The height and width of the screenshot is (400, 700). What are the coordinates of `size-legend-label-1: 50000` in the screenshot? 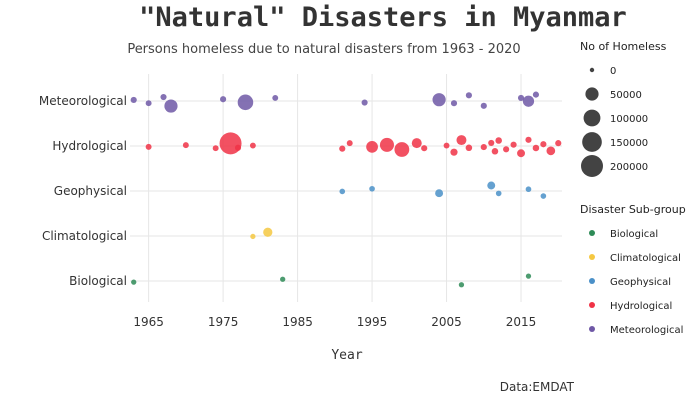 It's located at (626, 95).